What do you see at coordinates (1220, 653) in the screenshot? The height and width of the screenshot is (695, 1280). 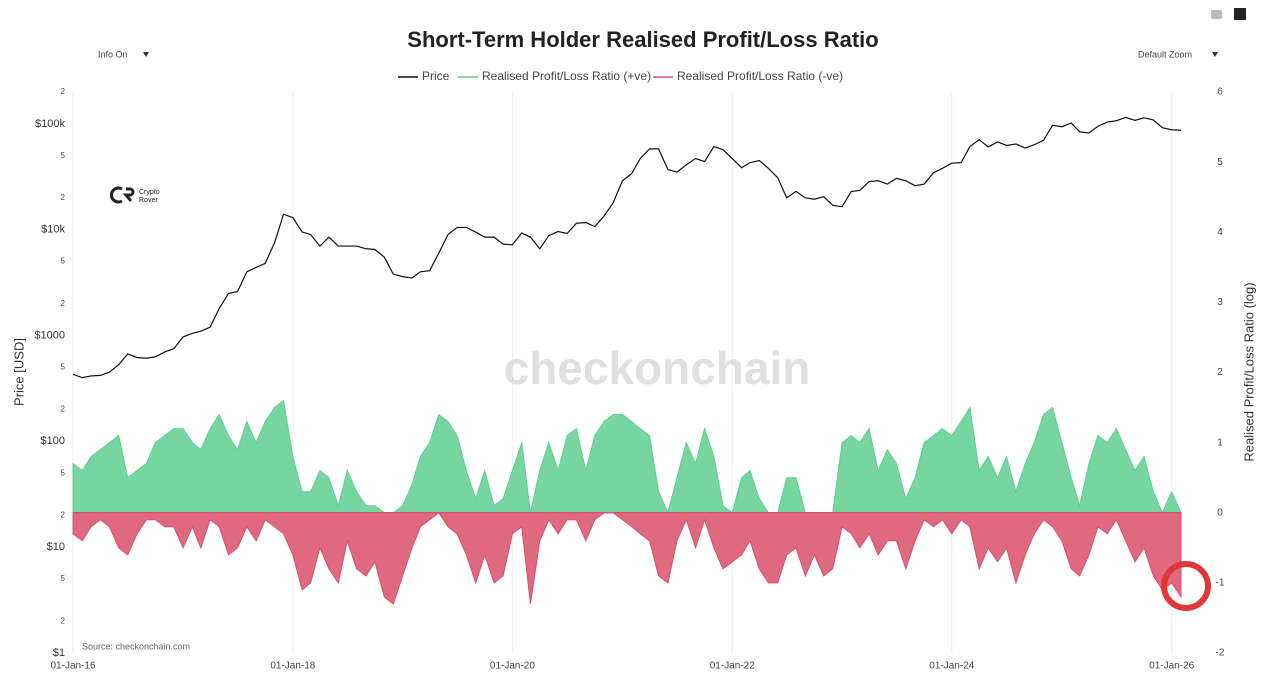 I see `y2-tick-label: -2` at bounding box center [1220, 653].